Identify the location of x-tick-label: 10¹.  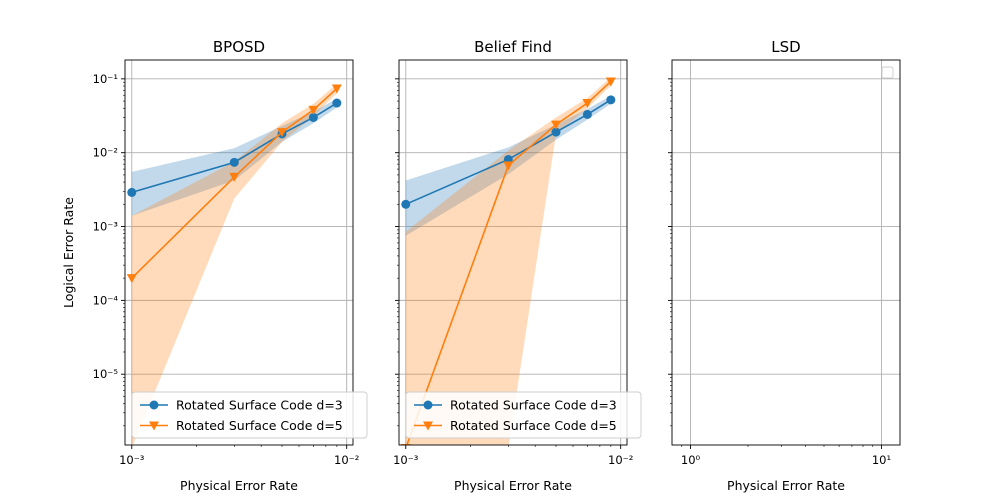
(881, 460).